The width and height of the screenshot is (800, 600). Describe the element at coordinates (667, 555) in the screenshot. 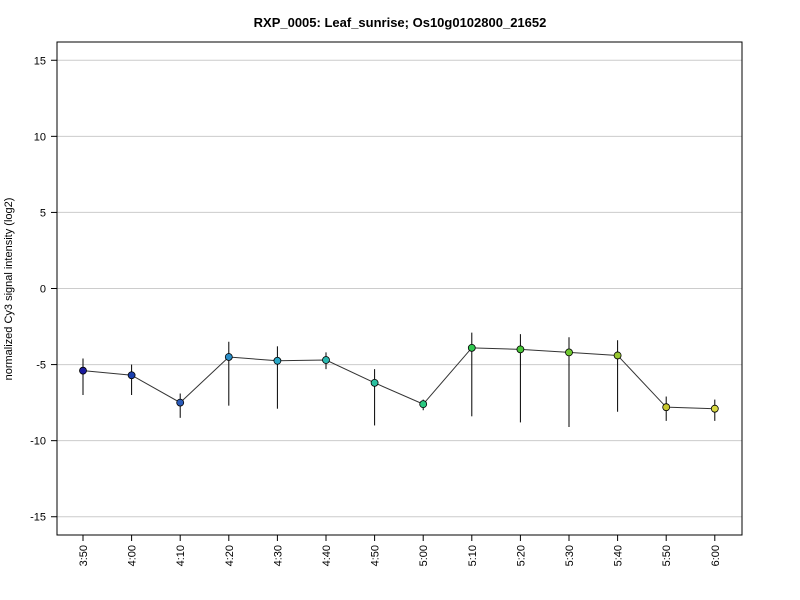

I see `x-tick-label: 5:50` at that location.